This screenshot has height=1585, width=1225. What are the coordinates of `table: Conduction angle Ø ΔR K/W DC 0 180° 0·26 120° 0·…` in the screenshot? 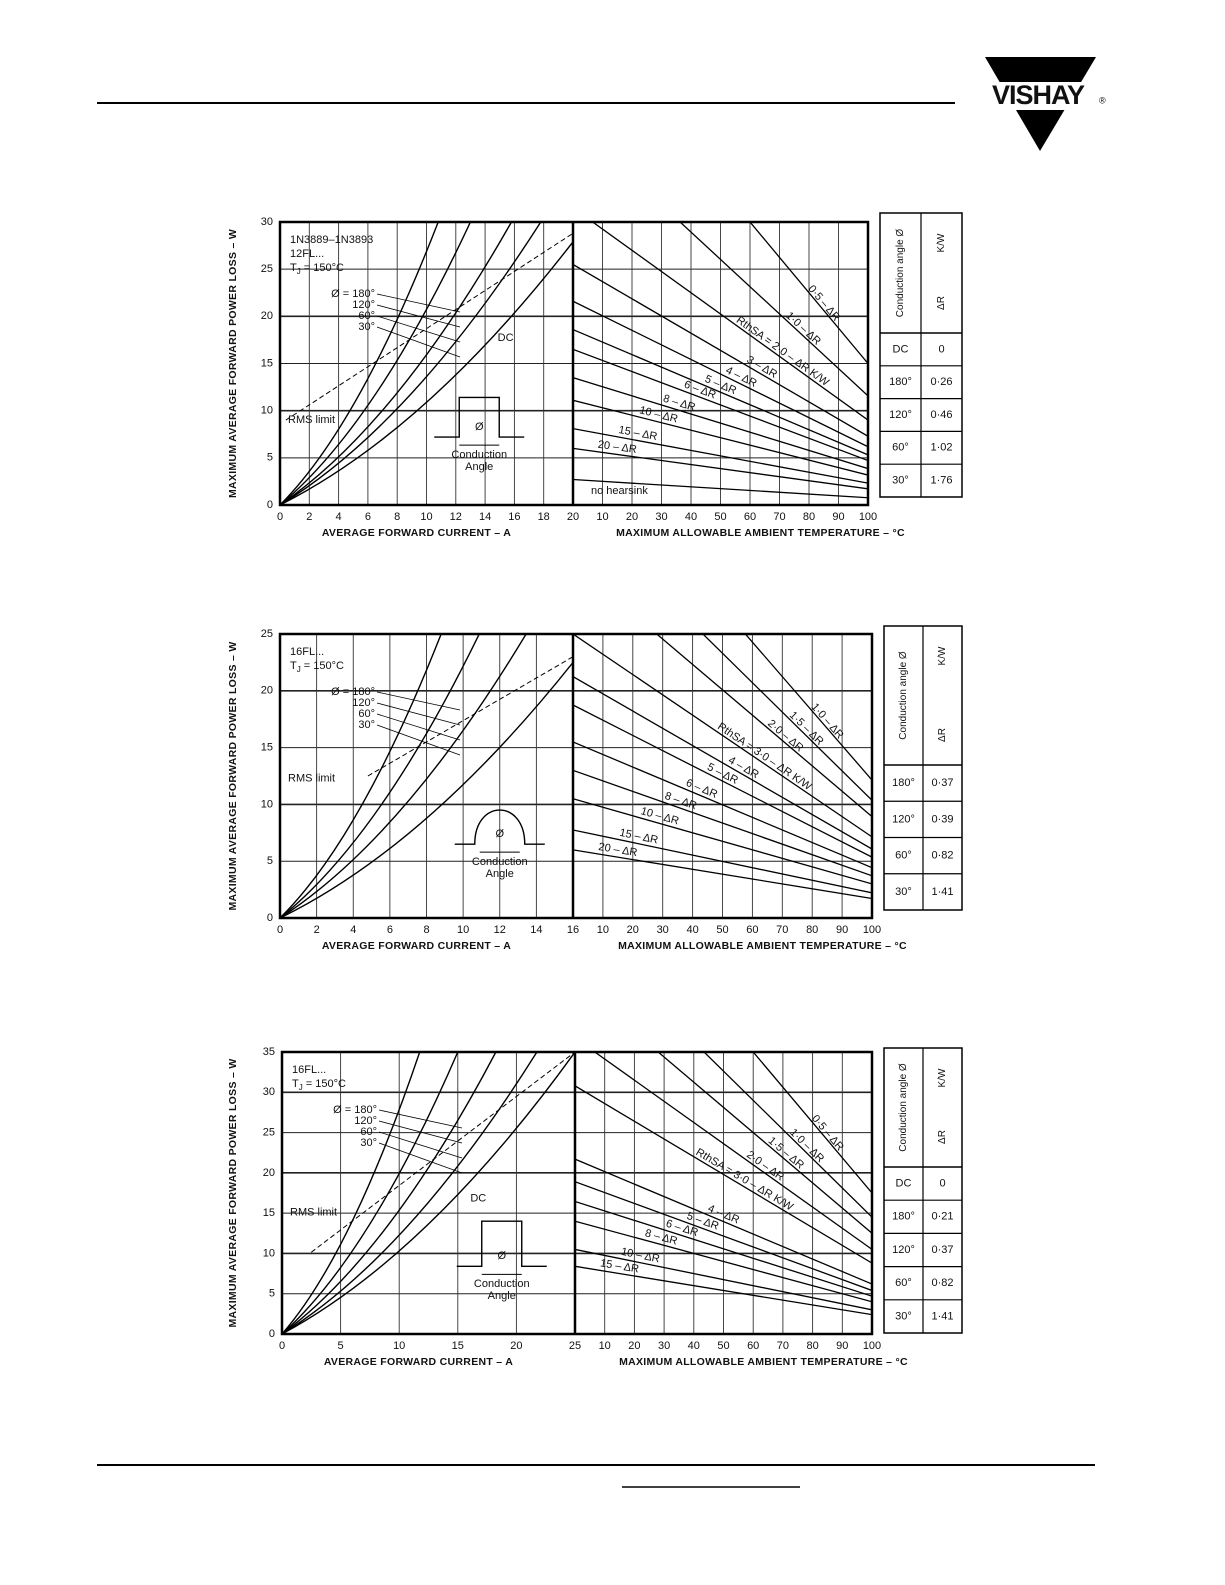 It's located at (921, 355).